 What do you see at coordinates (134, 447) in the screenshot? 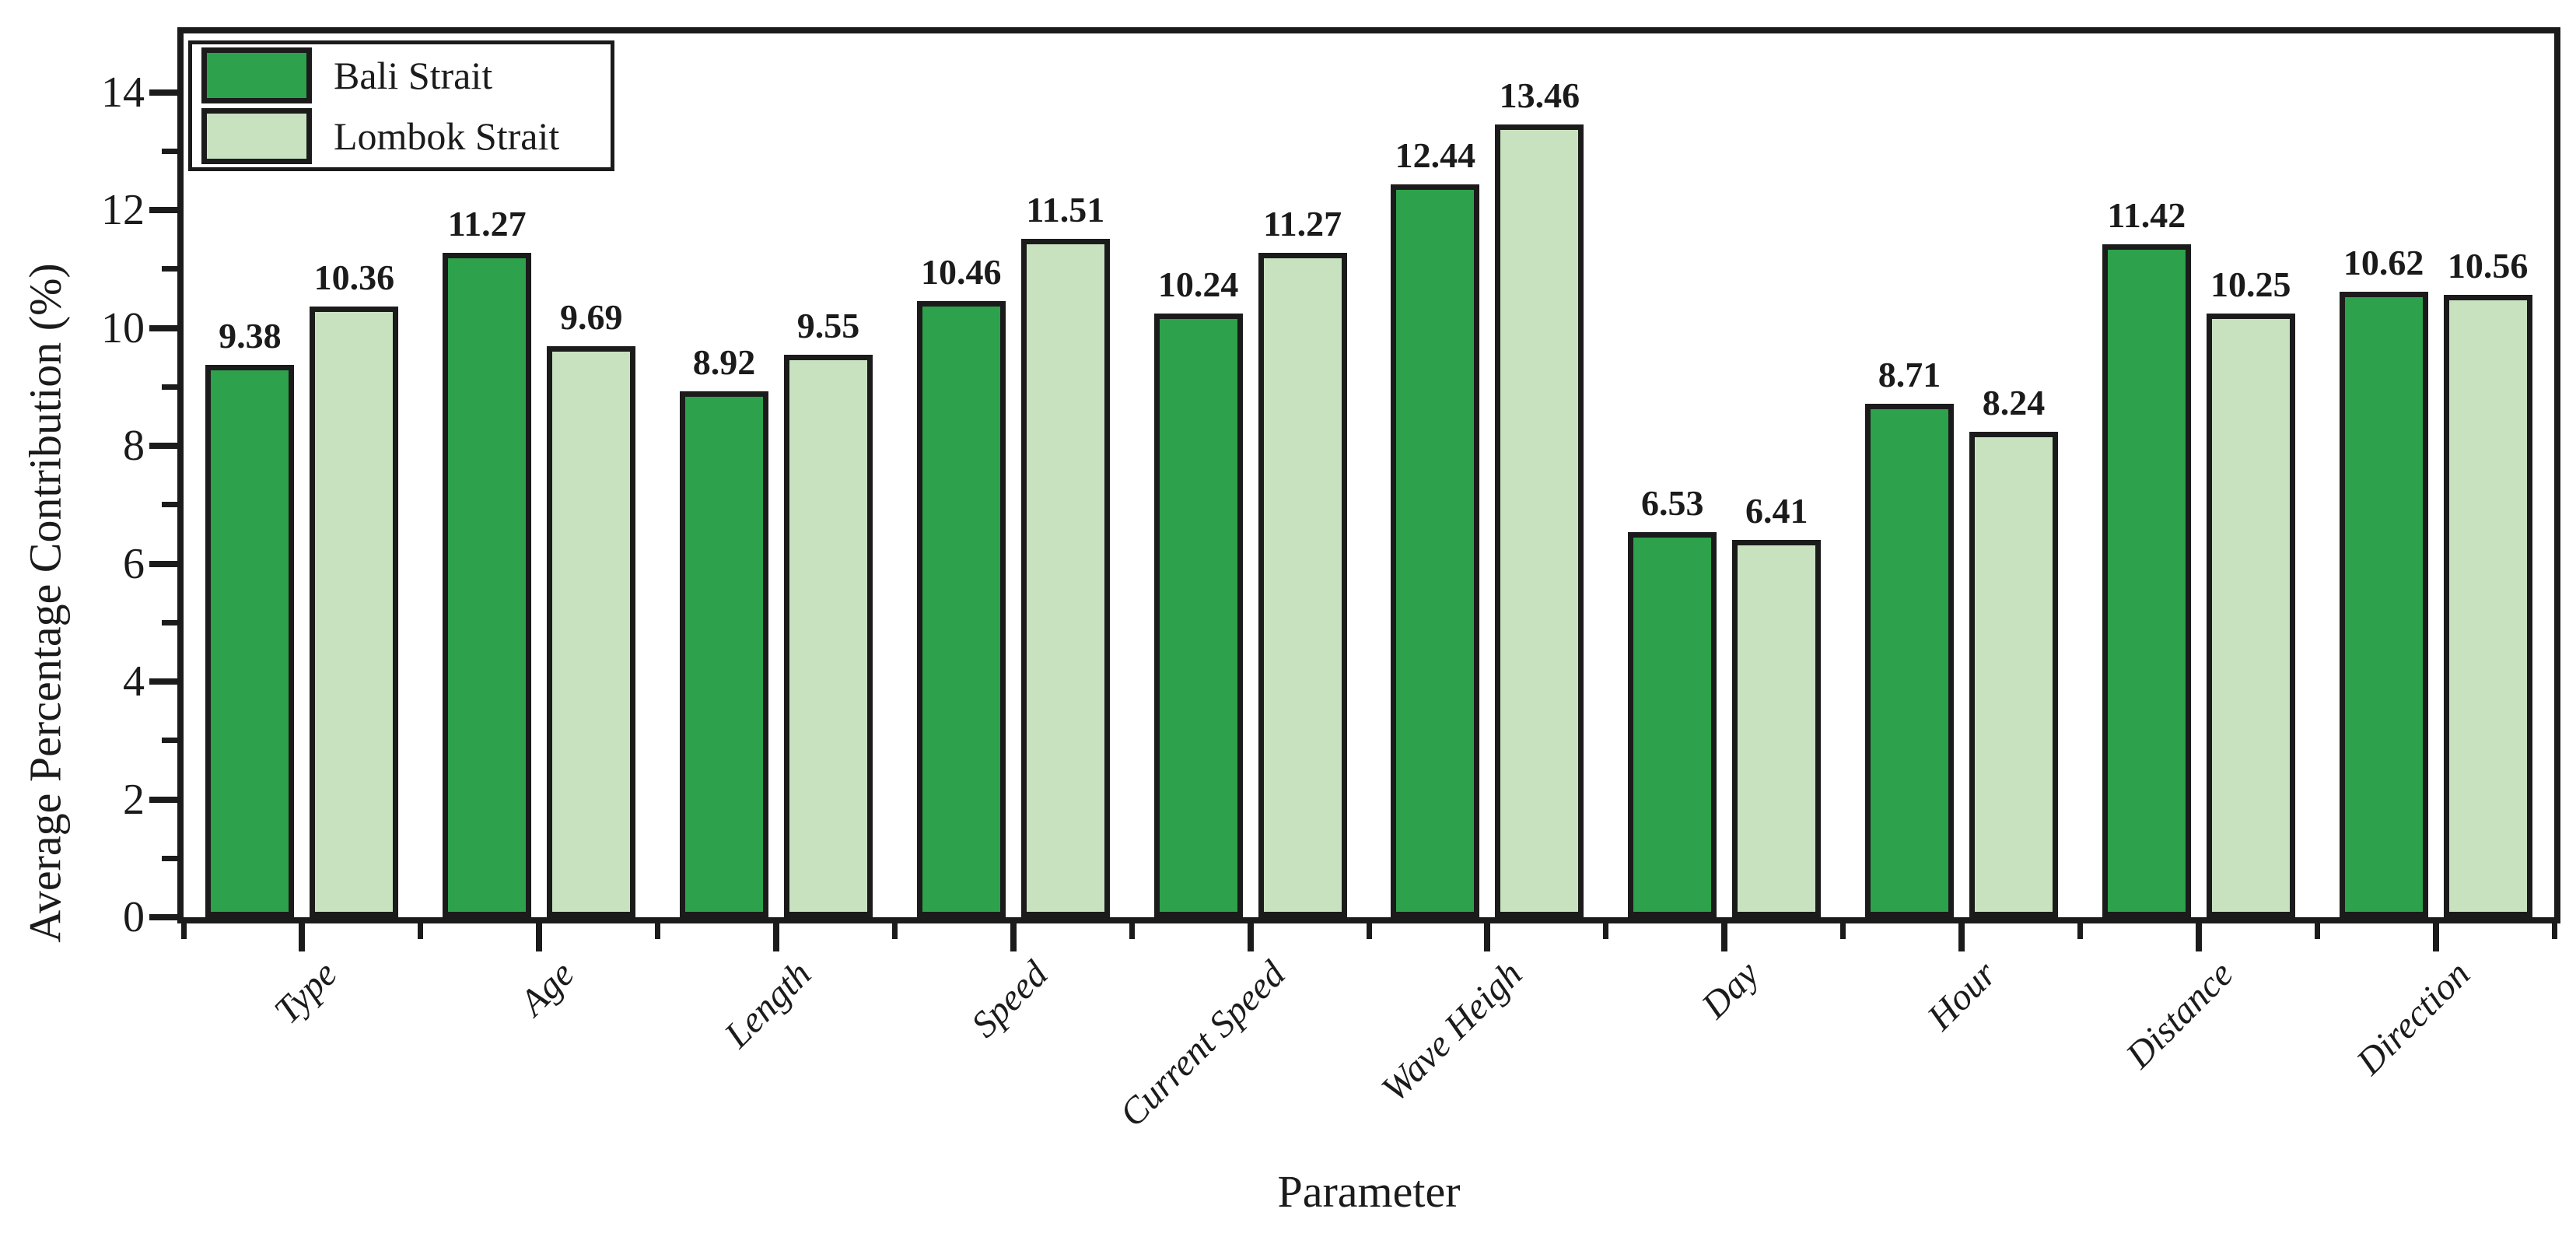
I see `y-tick-label: 8` at bounding box center [134, 447].